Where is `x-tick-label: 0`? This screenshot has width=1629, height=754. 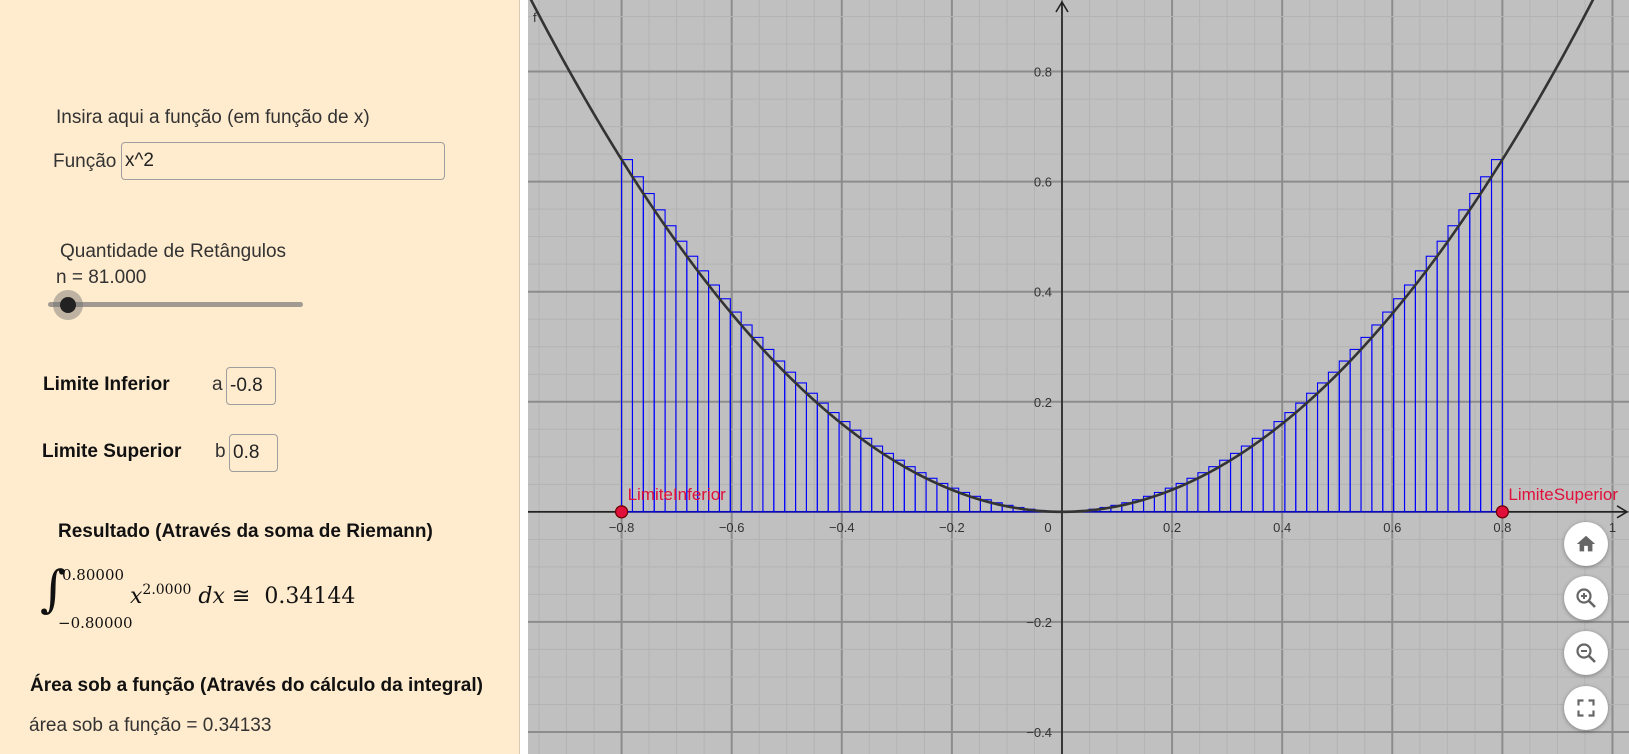
x-tick-label: 0 is located at coordinates (1047, 527).